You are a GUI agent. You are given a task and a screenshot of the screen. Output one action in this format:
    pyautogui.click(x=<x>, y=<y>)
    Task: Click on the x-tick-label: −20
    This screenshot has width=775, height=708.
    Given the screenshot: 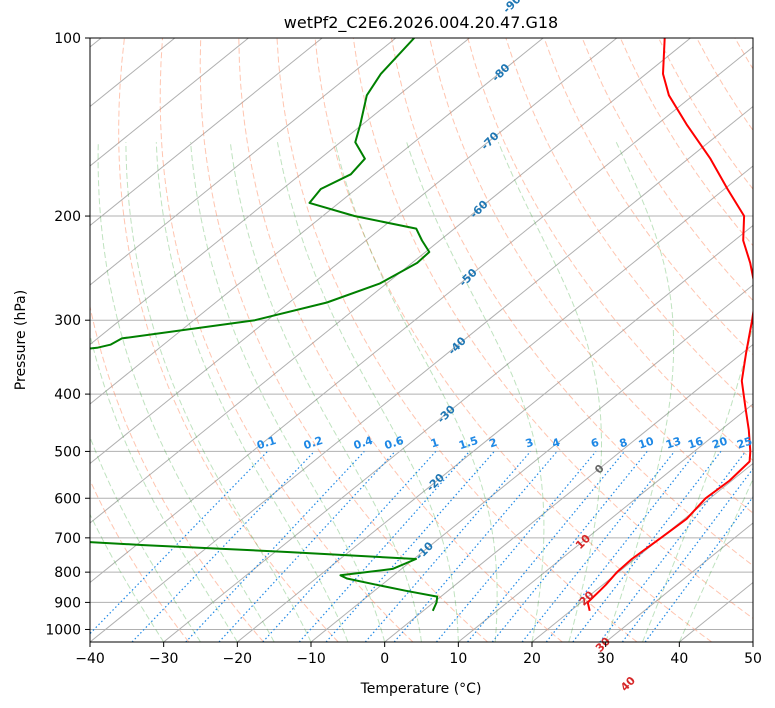 What is the action you would take?
    pyautogui.click(x=238, y=659)
    